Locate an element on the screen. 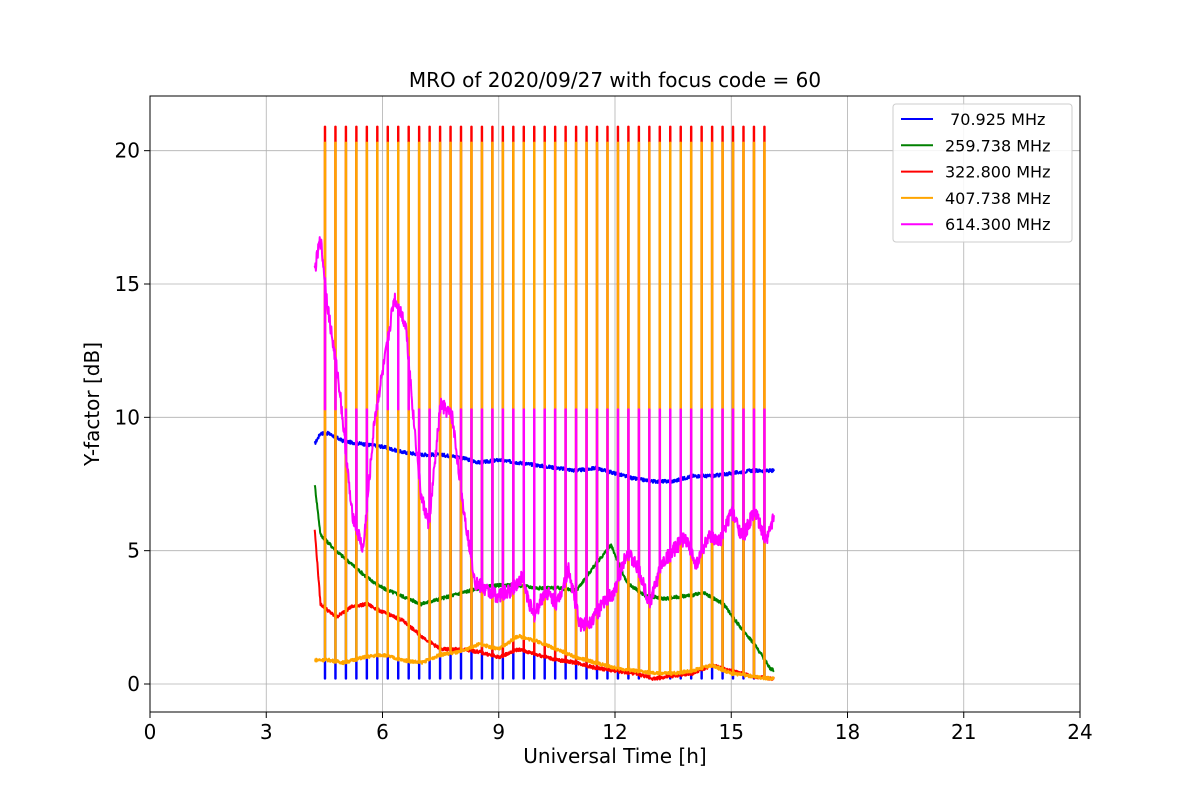  legend-entry-label: 259.738 MHz is located at coordinates (997, 145).